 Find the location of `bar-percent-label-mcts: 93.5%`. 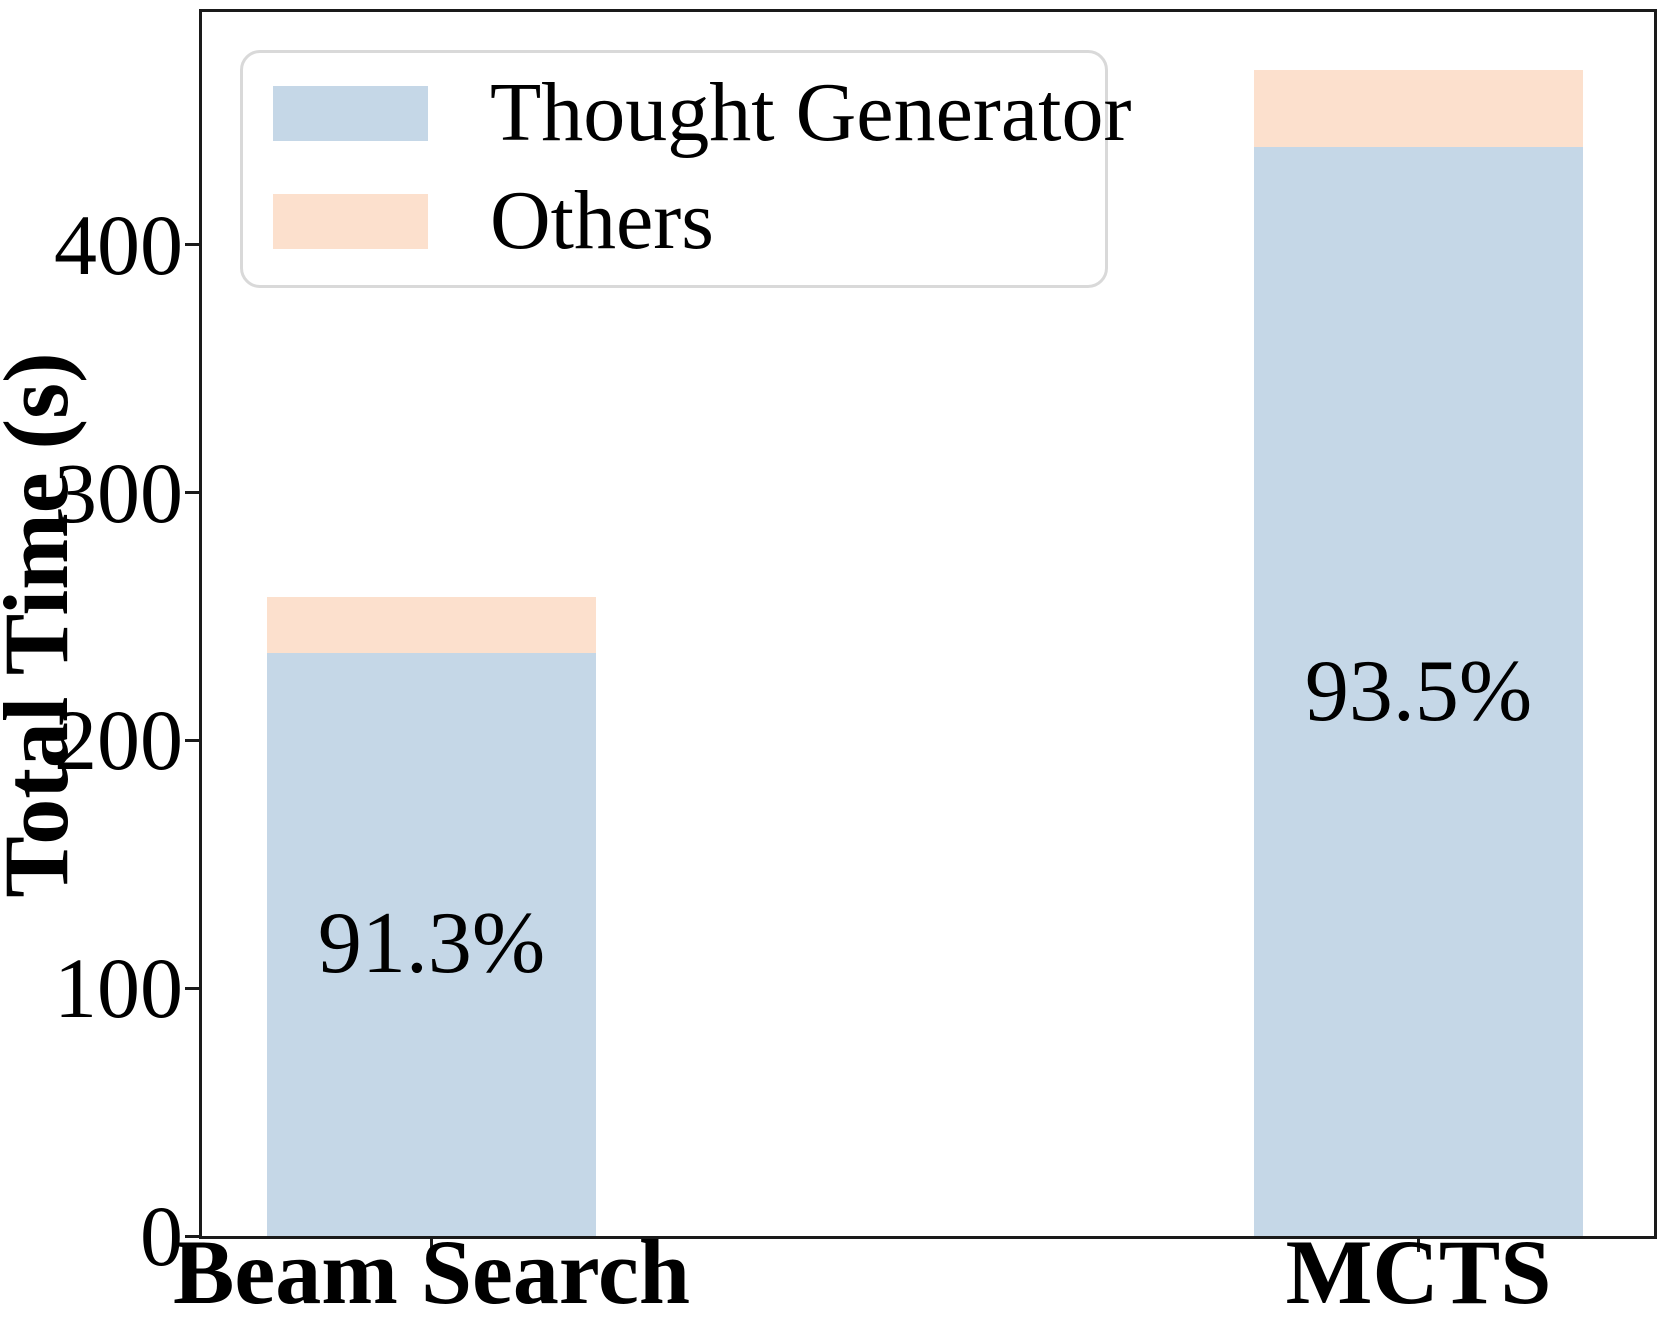

bar-percent-label-mcts: 93.5% is located at coordinates (1418, 691).